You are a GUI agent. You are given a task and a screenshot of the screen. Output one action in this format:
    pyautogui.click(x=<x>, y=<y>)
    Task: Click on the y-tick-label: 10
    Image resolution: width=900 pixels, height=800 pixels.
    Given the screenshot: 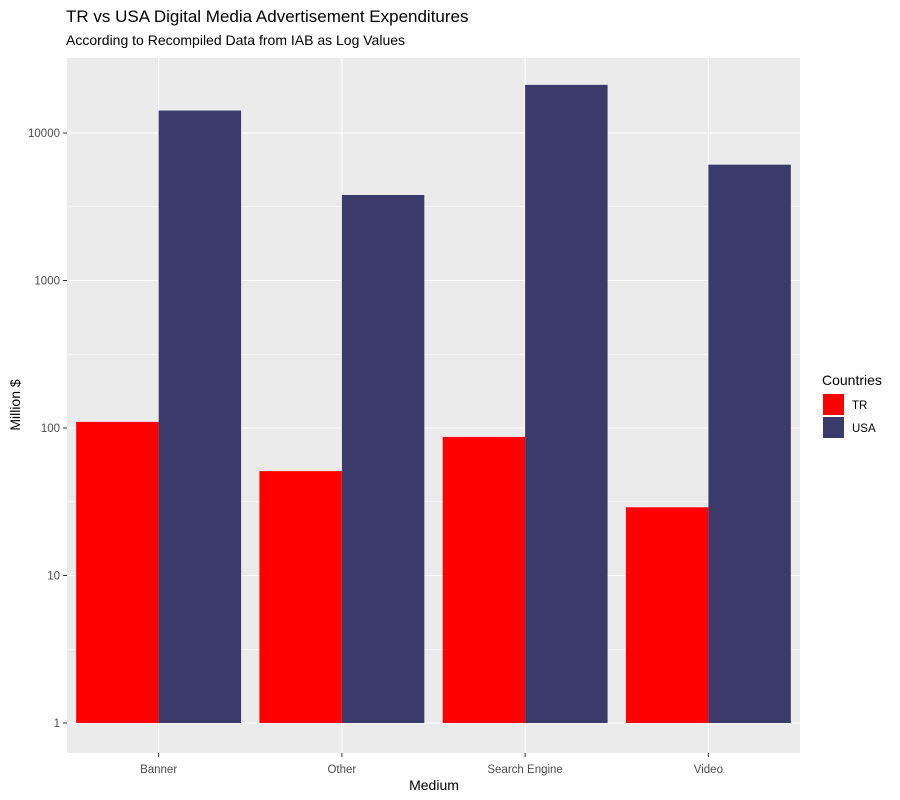 What is the action you would take?
    pyautogui.click(x=53, y=577)
    